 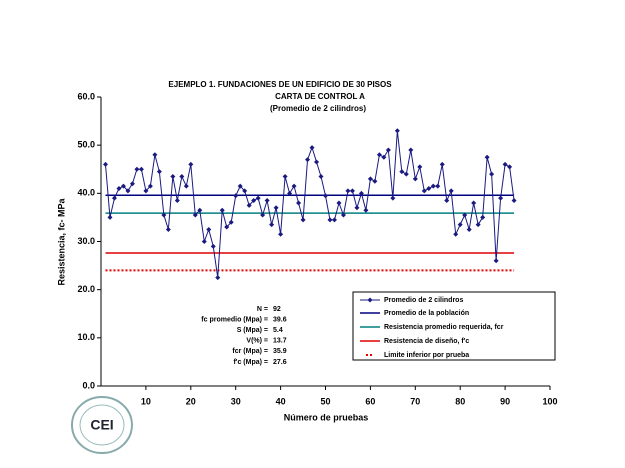 What do you see at coordinates (257, 341) in the screenshot?
I see `stat-label: V(%) =` at bounding box center [257, 341].